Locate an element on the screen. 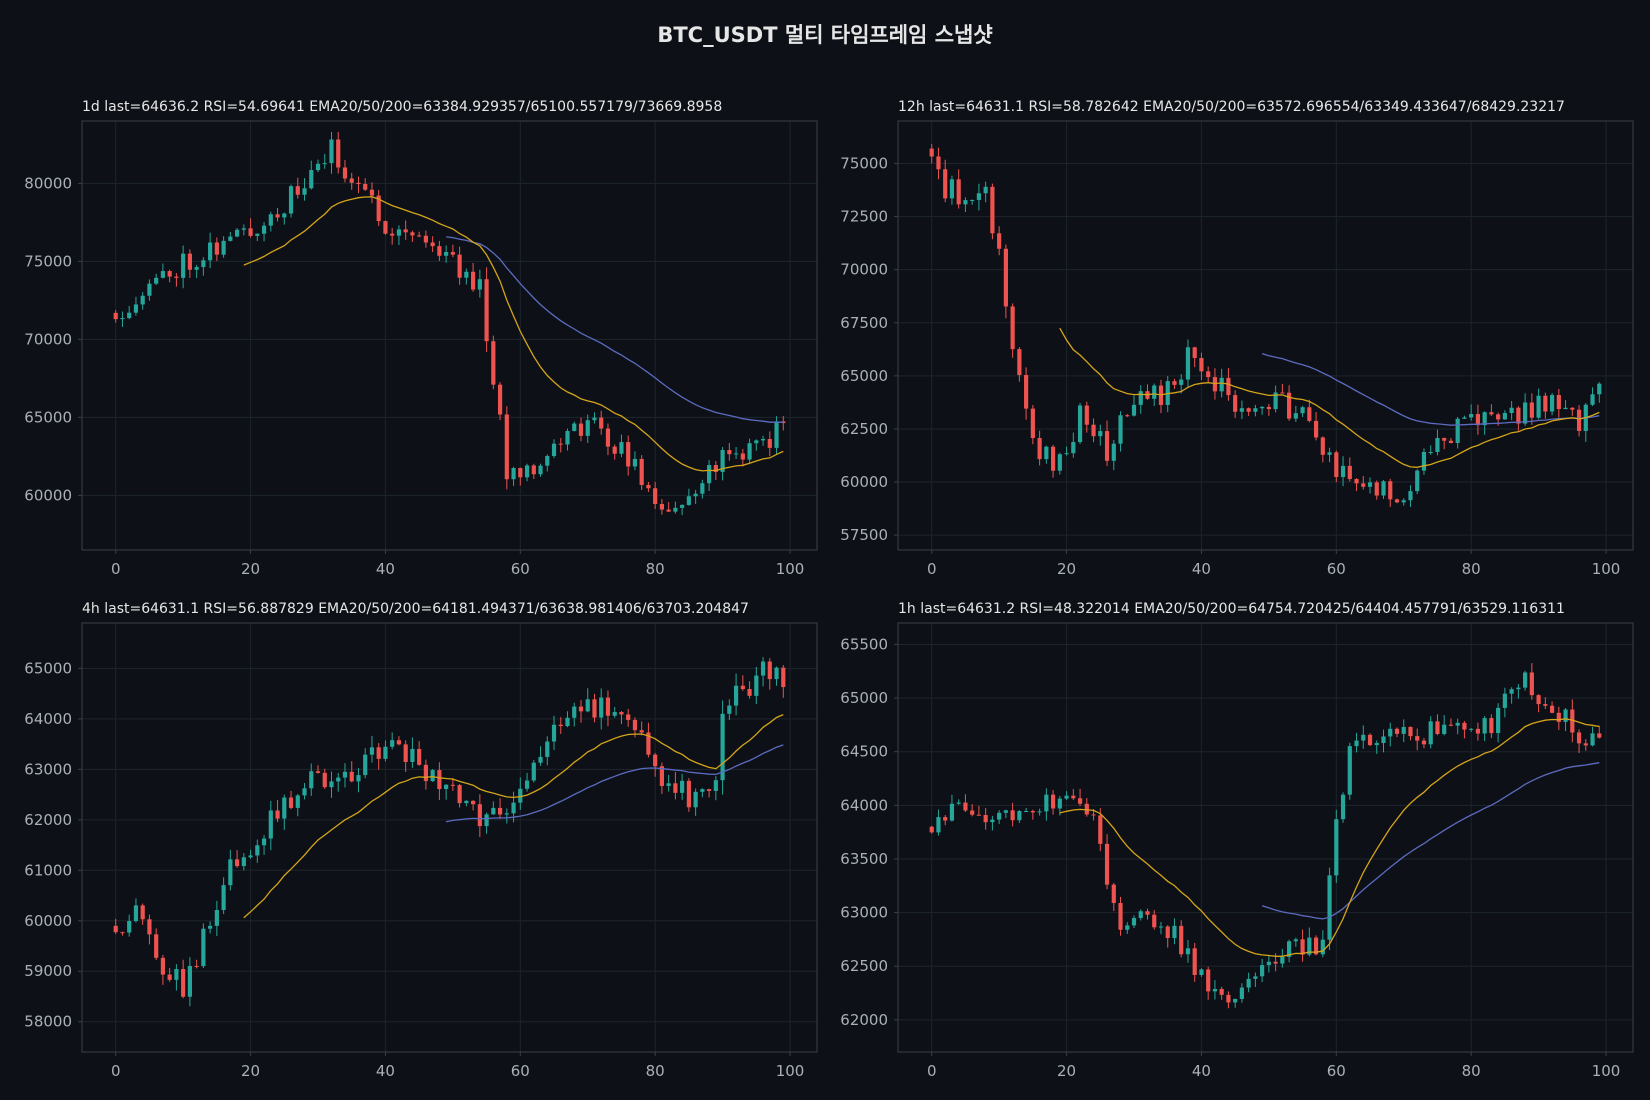 The height and width of the screenshot is (1100, 1650). x-tick-label: 0 is located at coordinates (116, 1071).